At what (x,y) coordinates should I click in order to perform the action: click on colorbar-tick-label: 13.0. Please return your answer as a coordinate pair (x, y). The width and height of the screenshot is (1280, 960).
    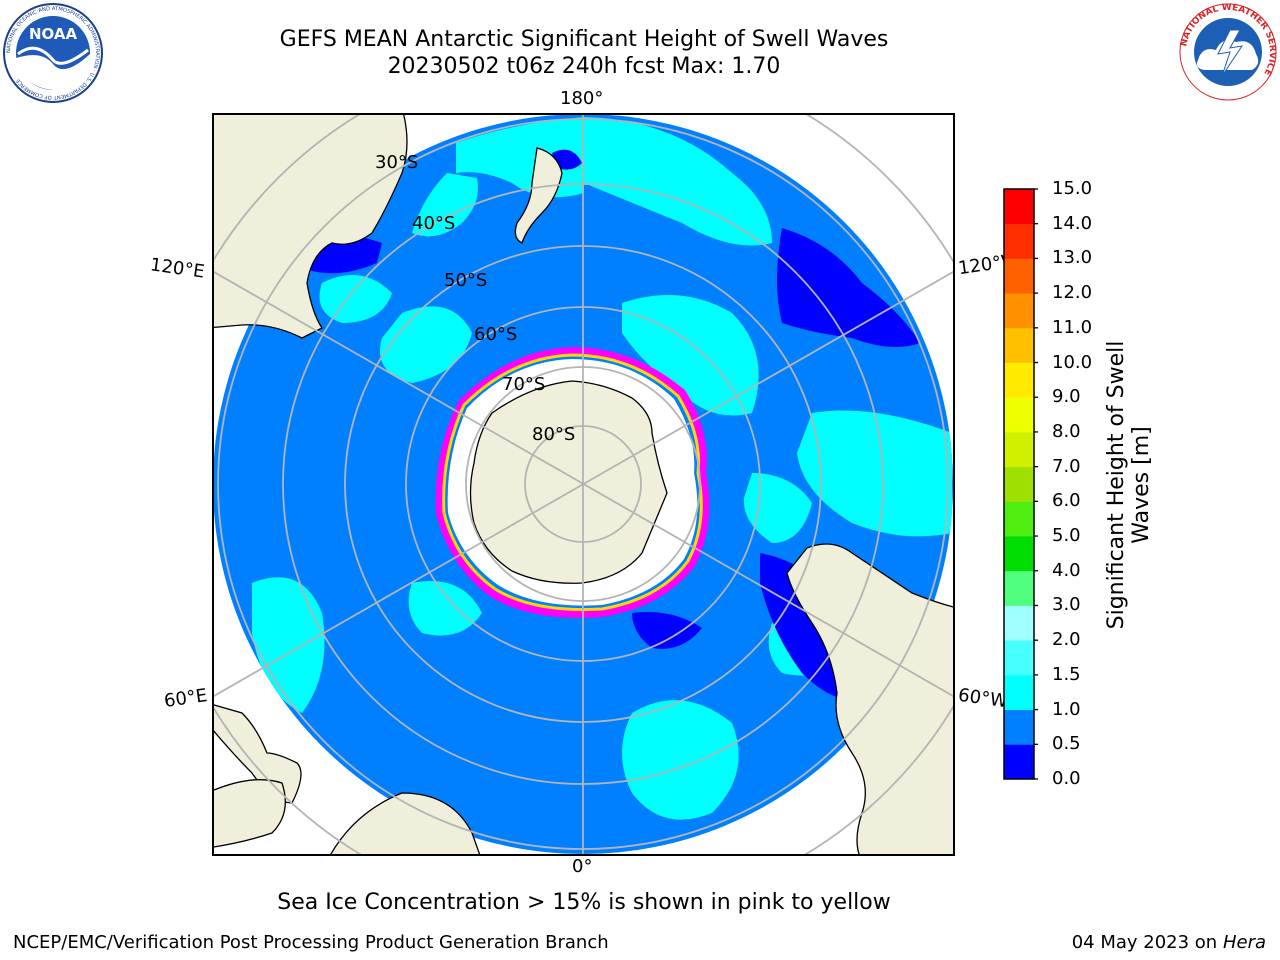
    Looking at the image, I should click on (1072, 258).